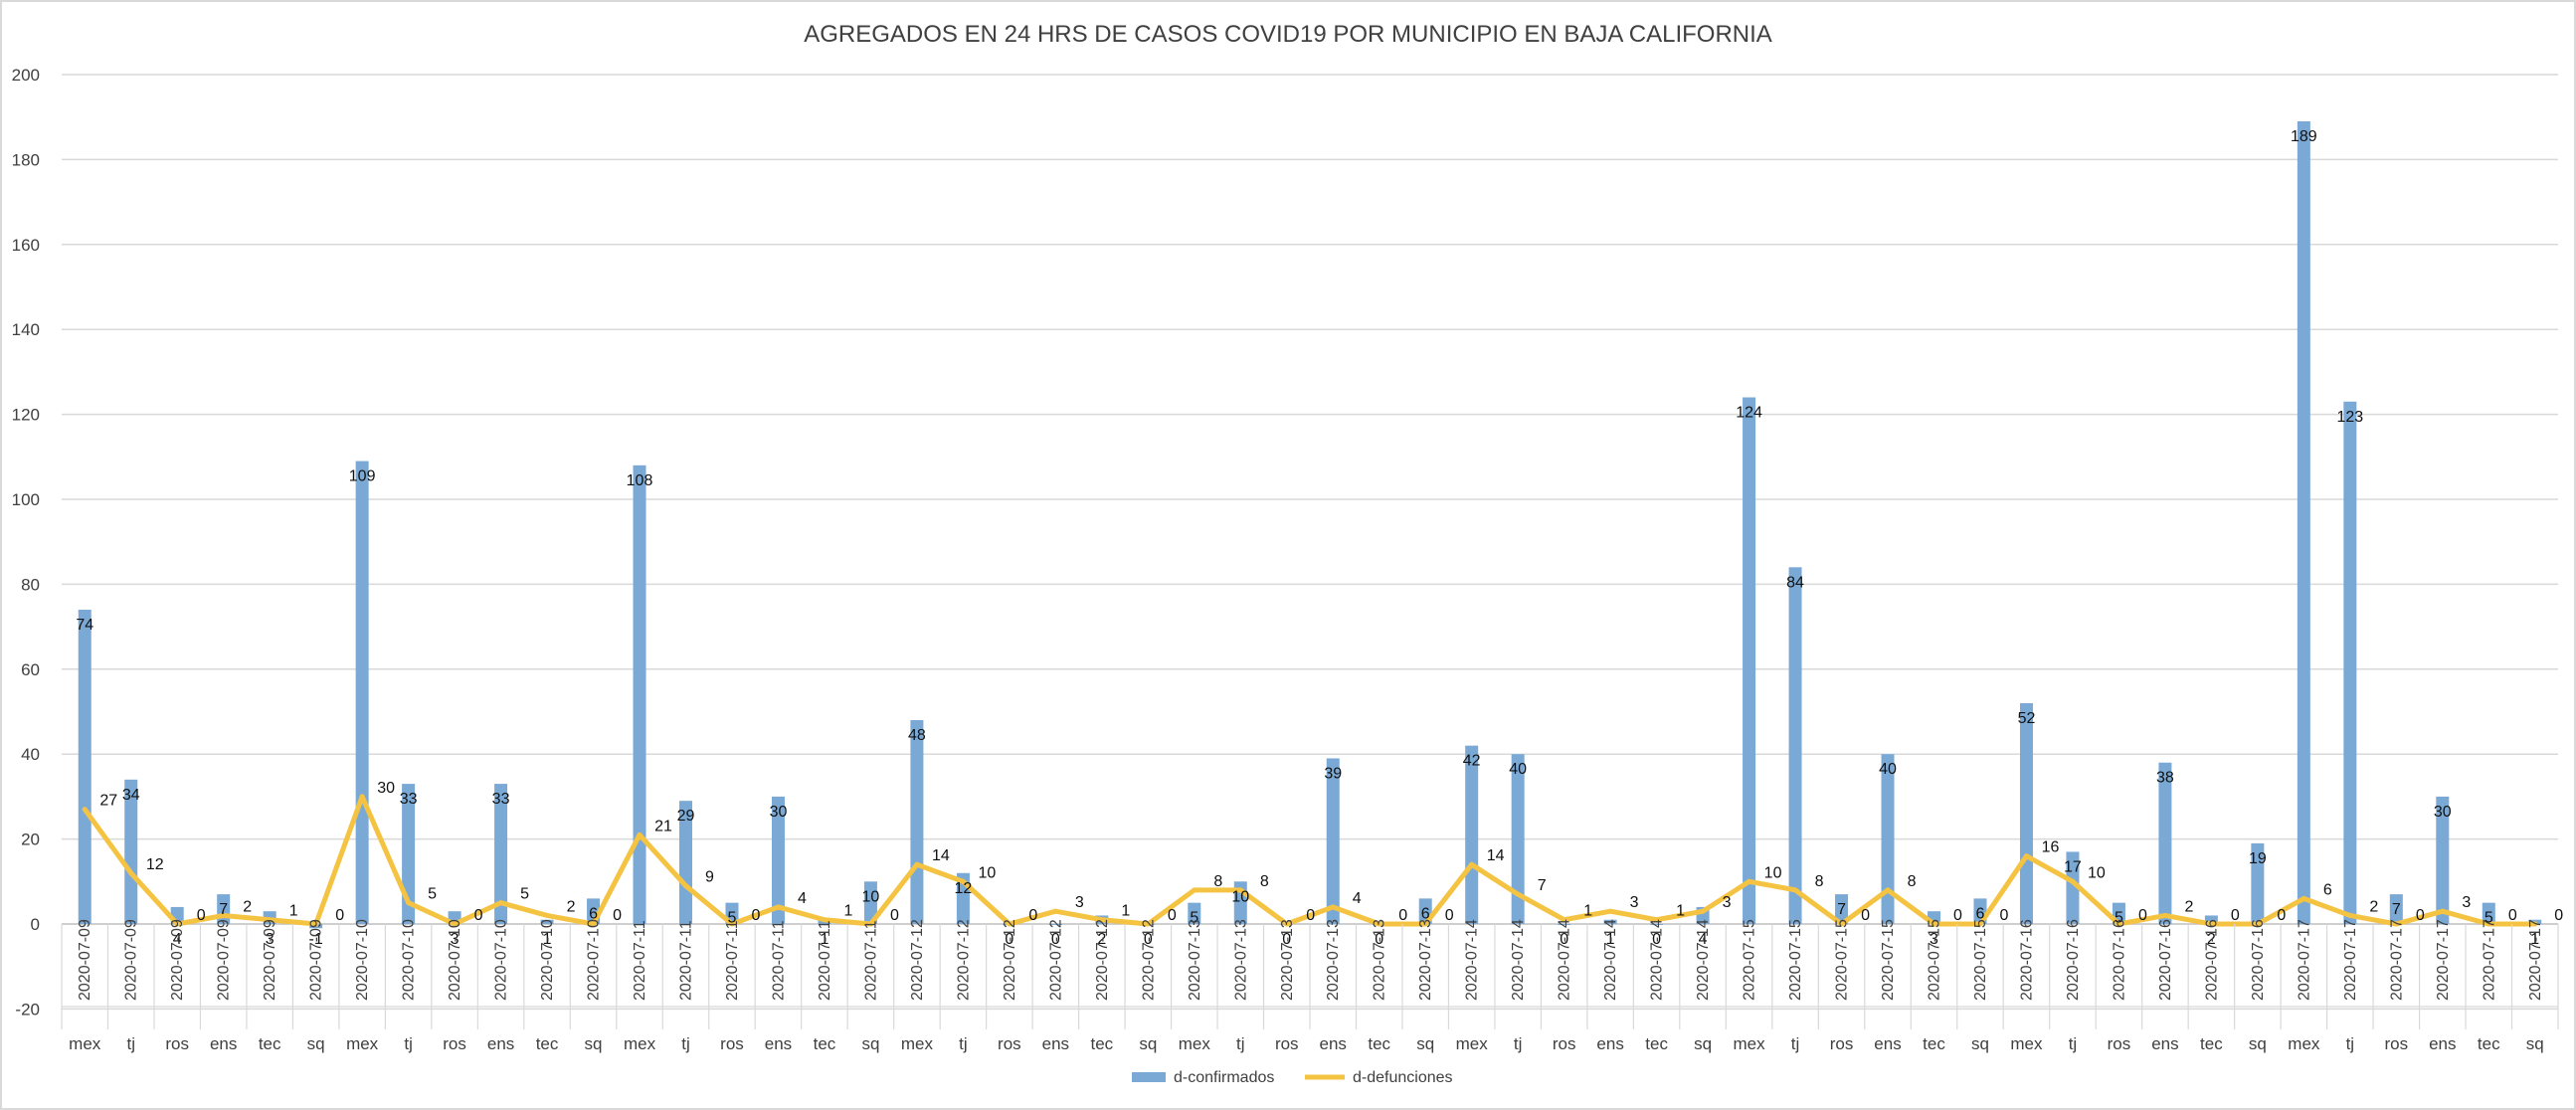 This screenshot has height=1110, width=2576. What do you see at coordinates (1542, 885) in the screenshot?
I see `line-data-label: 7` at bounding box center [1542, 885].